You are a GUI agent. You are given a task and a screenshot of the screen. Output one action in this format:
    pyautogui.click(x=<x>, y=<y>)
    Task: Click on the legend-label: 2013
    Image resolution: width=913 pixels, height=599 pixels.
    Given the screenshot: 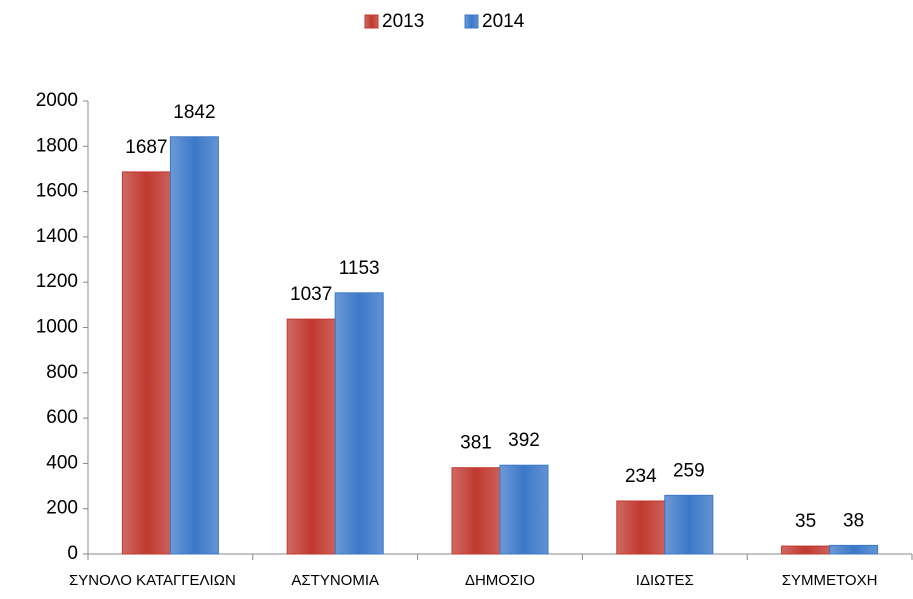 What is the action you would take?
    pyautogui.click(x=403, y=21)
    